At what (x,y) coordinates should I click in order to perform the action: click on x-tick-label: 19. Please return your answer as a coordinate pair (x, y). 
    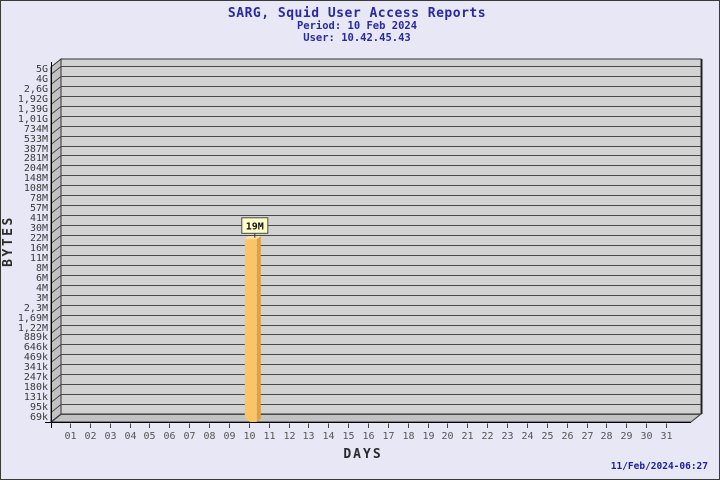
    Looking at the image, I should click on (428, 436).